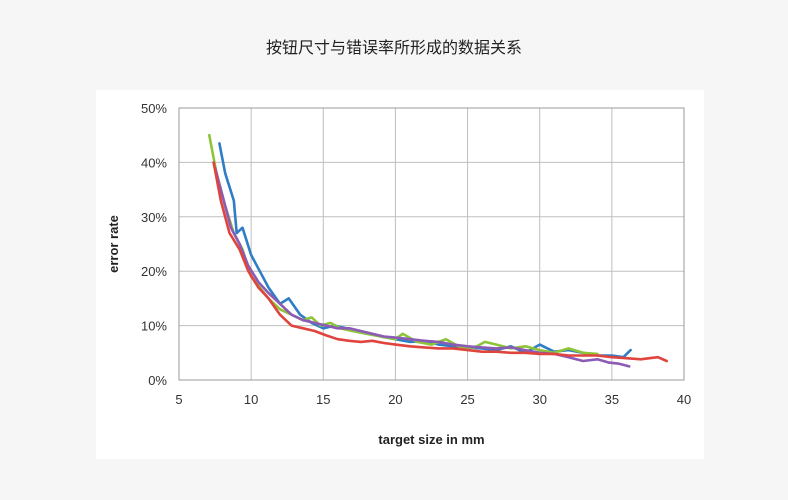 The image size is (788, 500). I want to click on x-tick-label: 10, so click(251, 399).